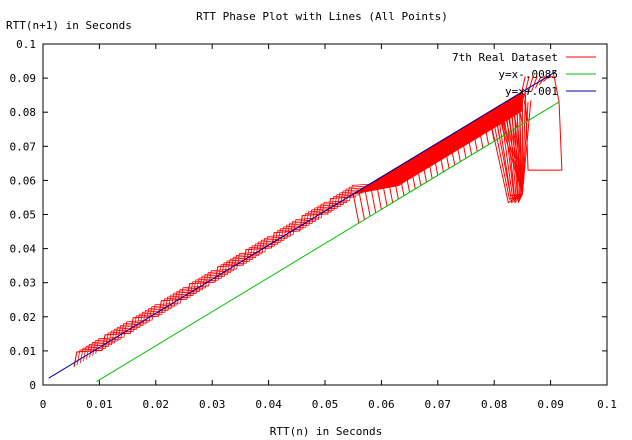 This screenshot has height=440, width=632. I want to click on y-tick-label: 0.08, so click(23, 112).